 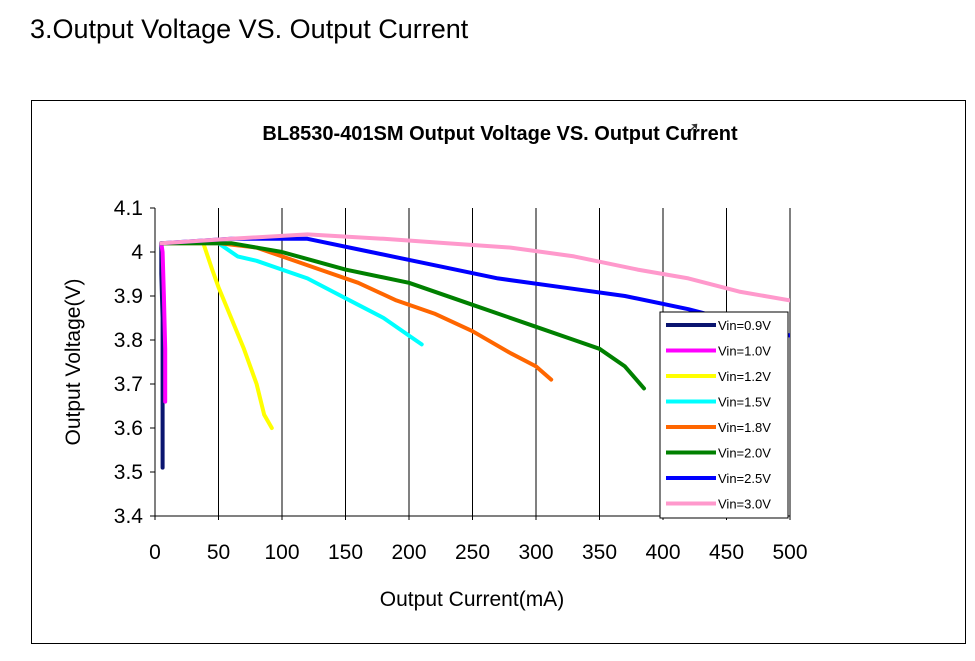 I want to click on x-tick-label: 150, so click(x=345, y=552).